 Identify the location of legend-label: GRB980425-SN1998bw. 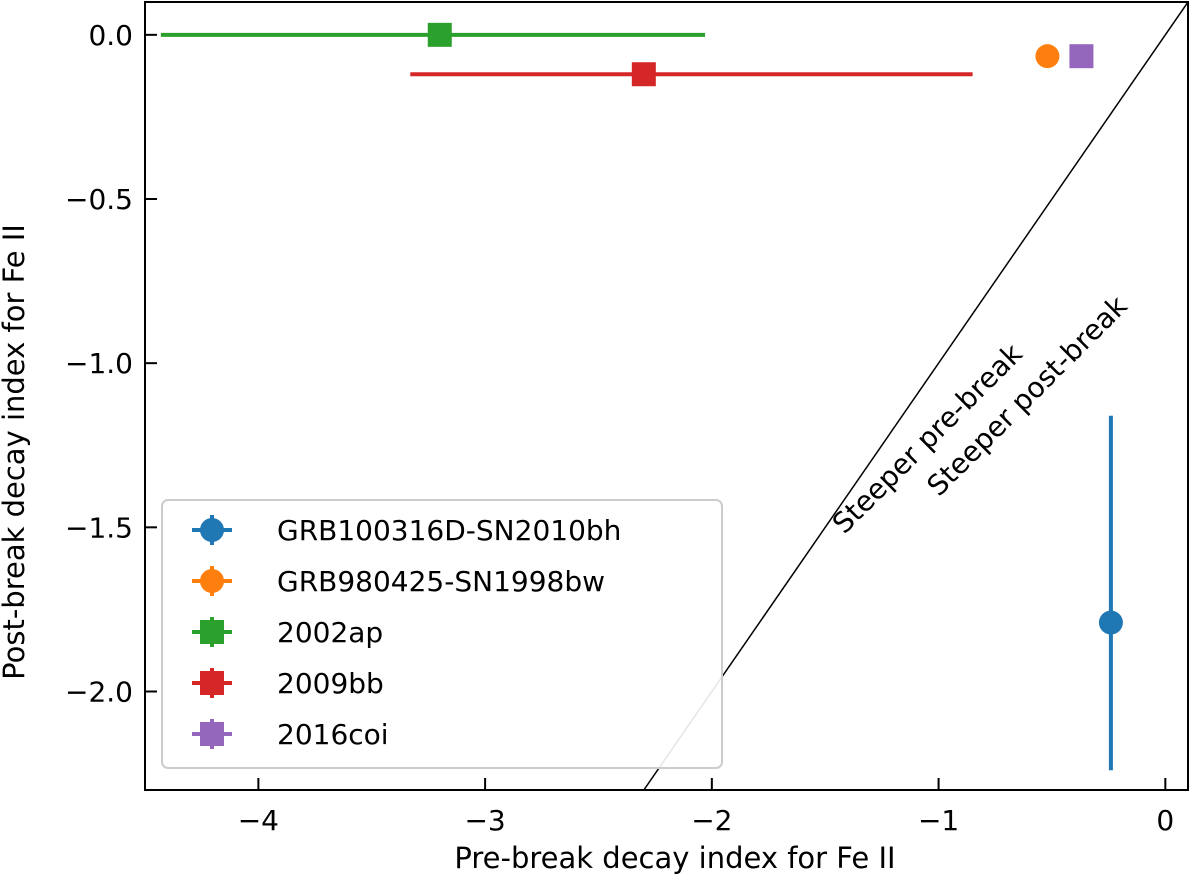
(441, 581).